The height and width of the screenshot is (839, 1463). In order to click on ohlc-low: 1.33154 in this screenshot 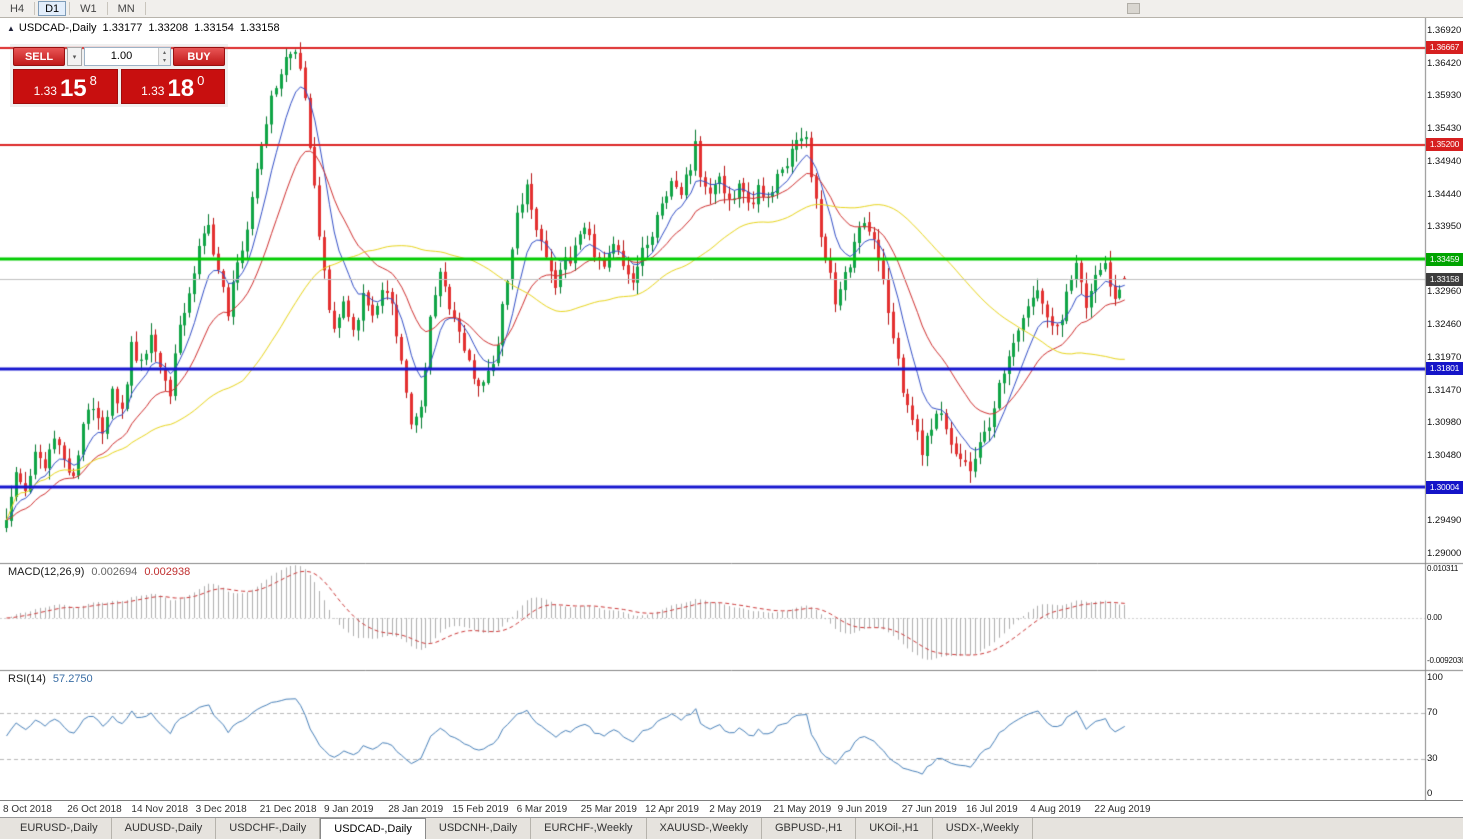, I will do `click(214, 28)`.